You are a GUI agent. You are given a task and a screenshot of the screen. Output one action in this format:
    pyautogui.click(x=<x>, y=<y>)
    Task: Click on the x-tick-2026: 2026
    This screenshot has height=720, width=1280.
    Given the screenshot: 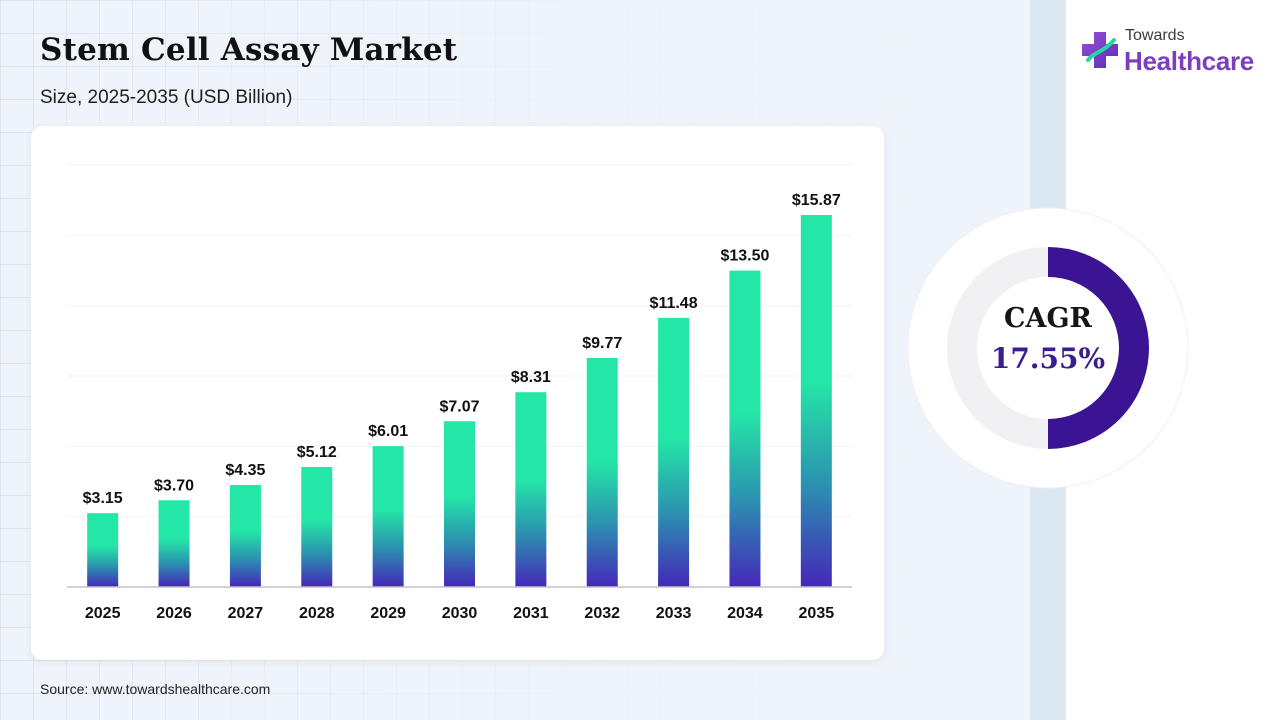 What is the action you would take?
    pyautogui.click(x=174, y=613)
    